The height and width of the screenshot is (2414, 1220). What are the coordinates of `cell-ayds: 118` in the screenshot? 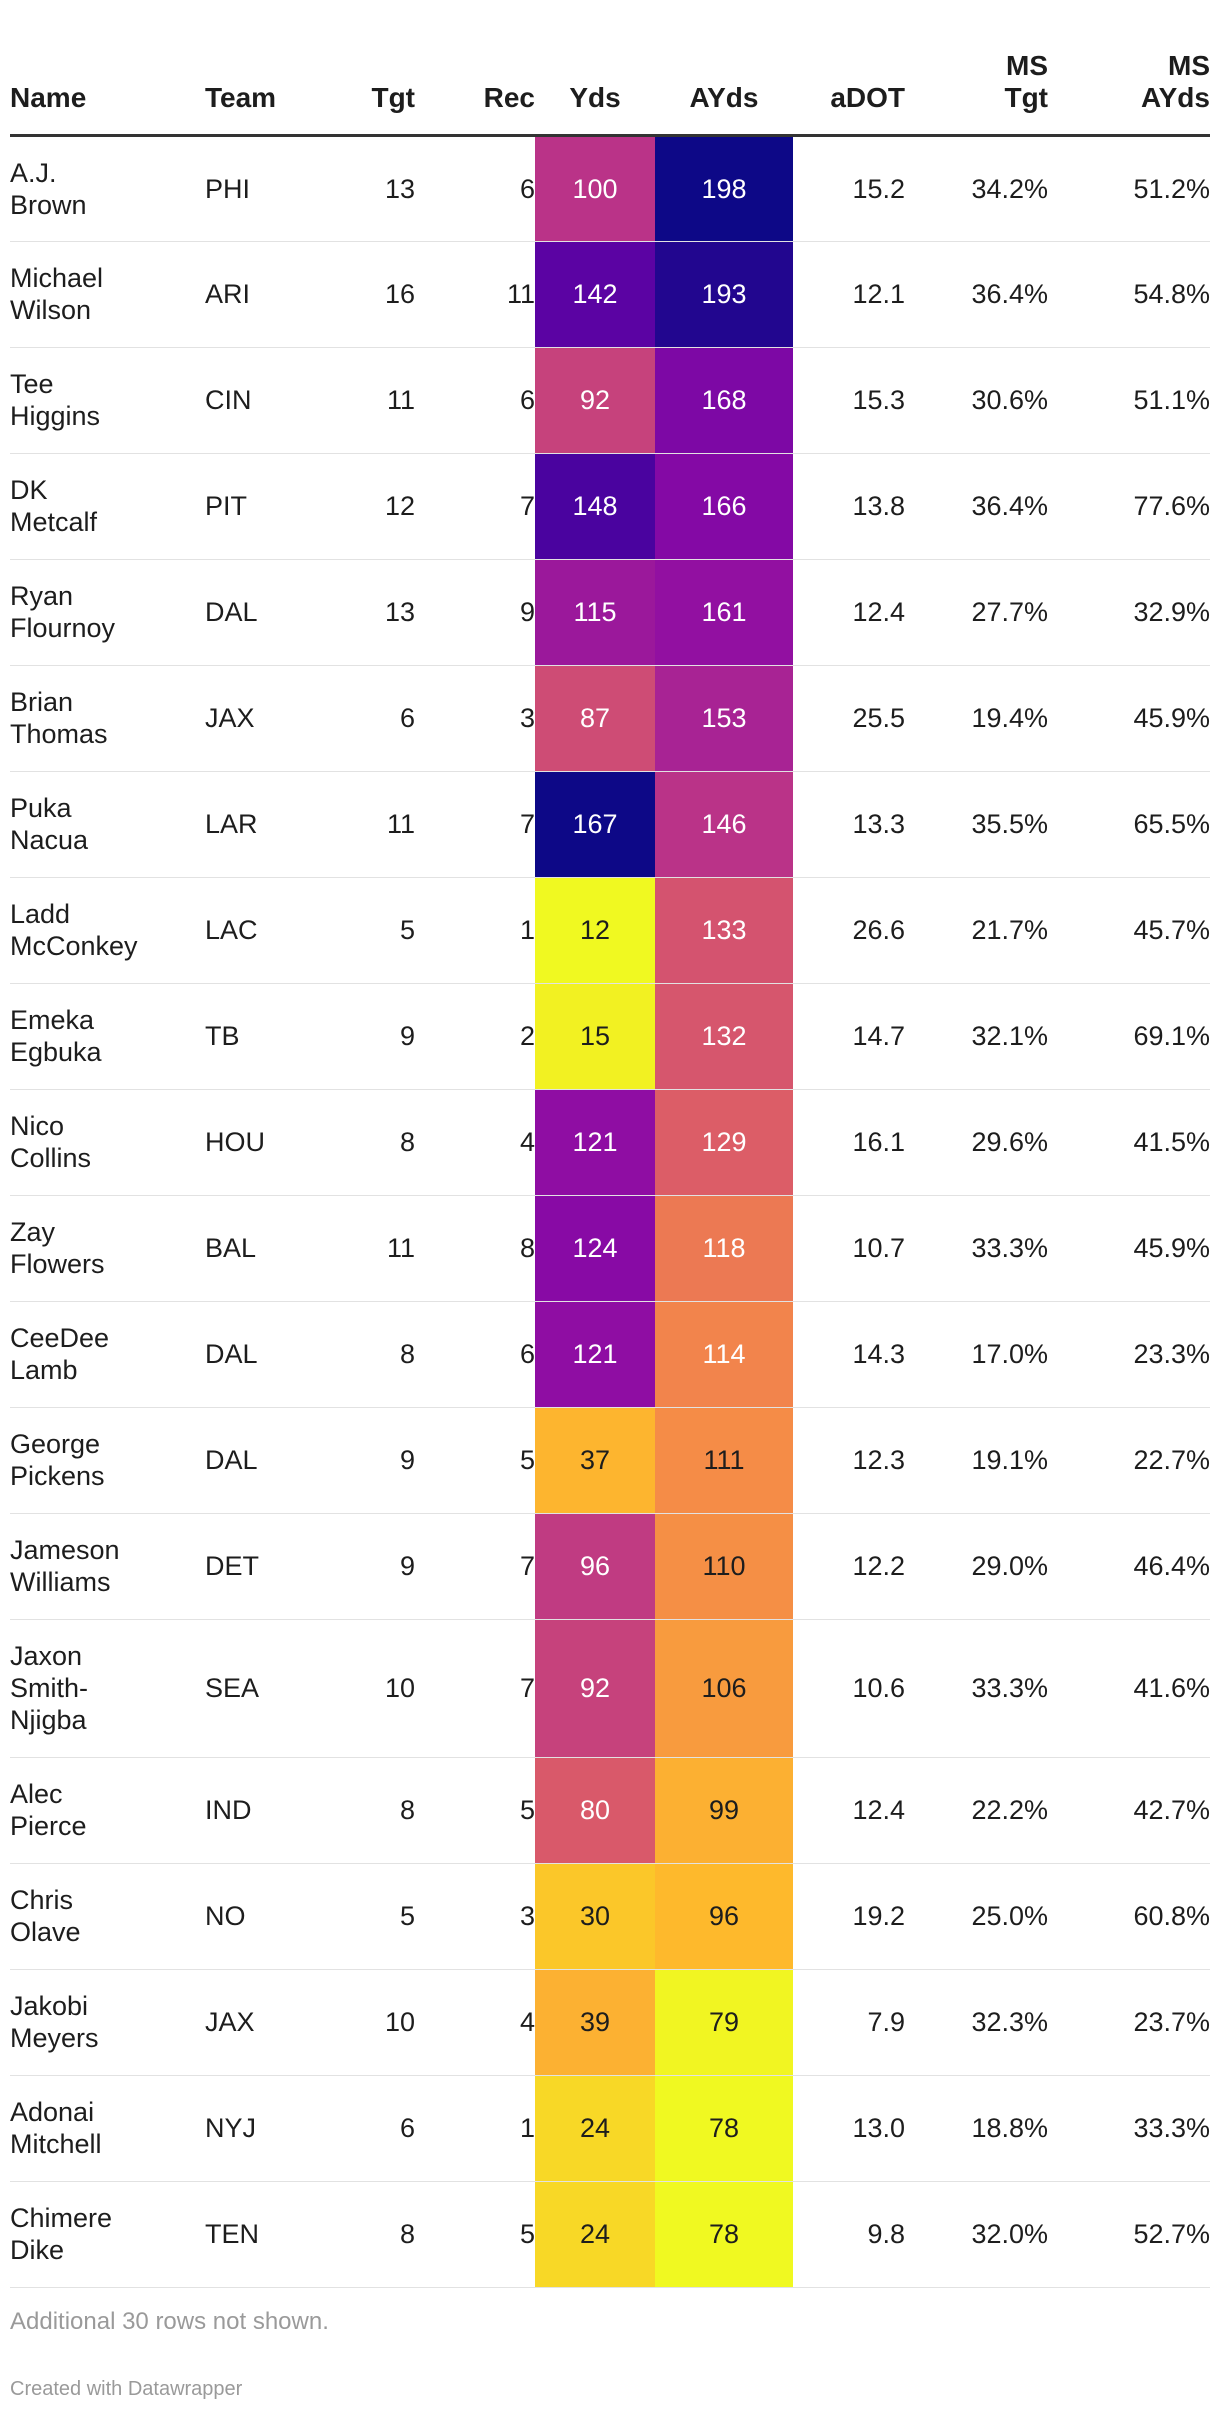 It's located at (724, 1248).